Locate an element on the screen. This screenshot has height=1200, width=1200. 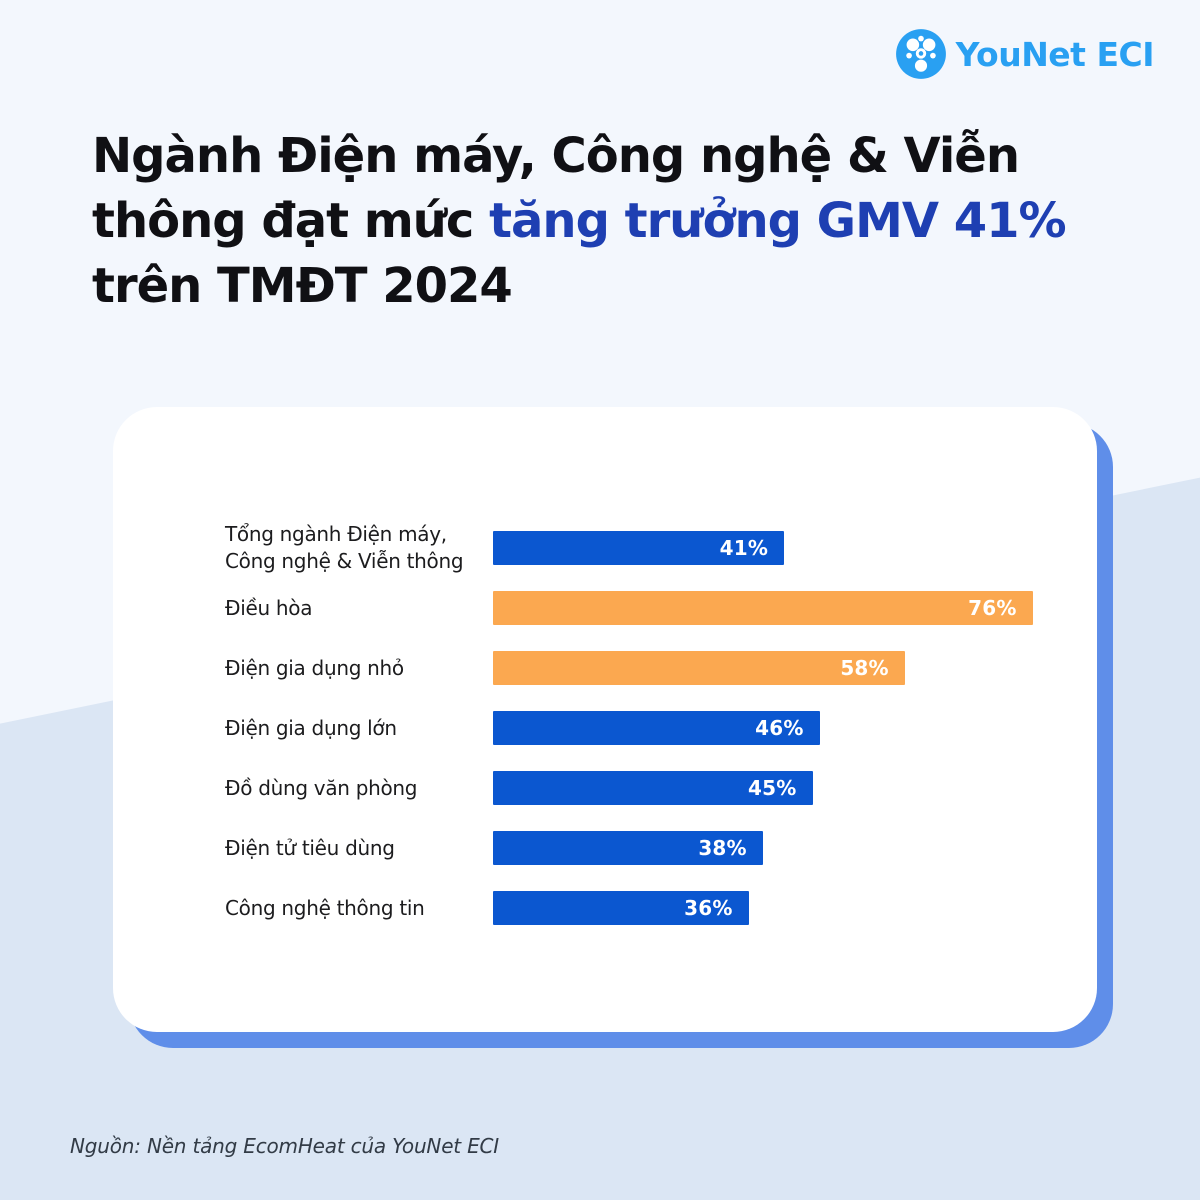
category-label: Đồ dùng văn phòng is located at coordinates (321, 787).